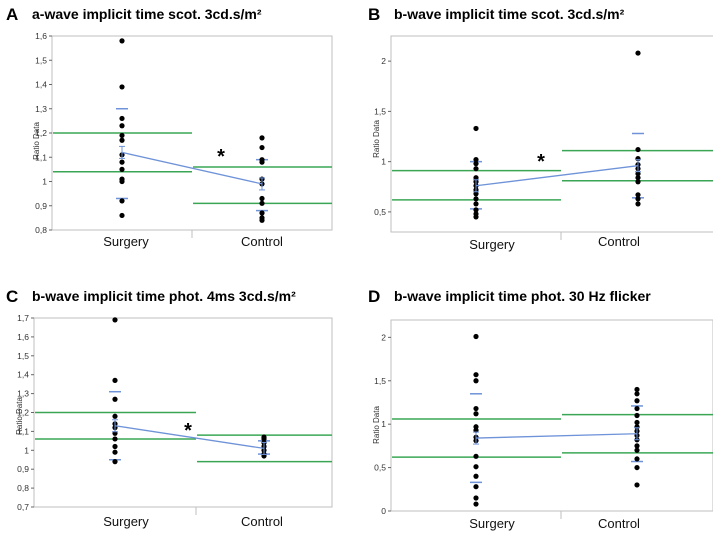  Describe the element at coordinates (41, 206) in the screenshot. I see `y-tick-label: 0,9` at that location.